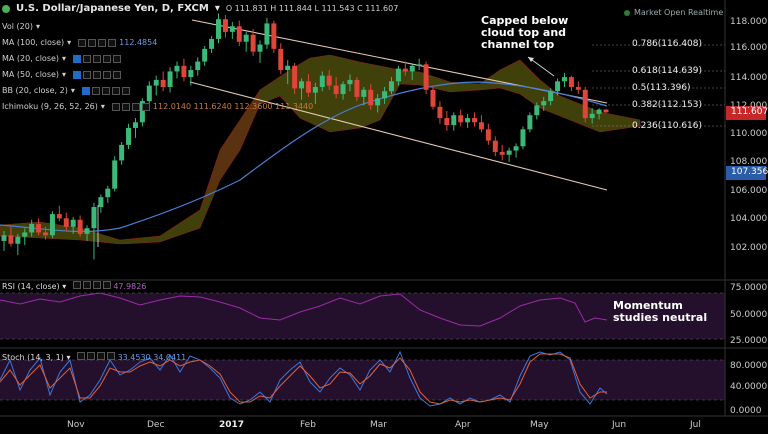 The image size is (768, 434). Describe the element at coordinates (619, 425) in the screenshot. I see `month-label: Jun` at that location.